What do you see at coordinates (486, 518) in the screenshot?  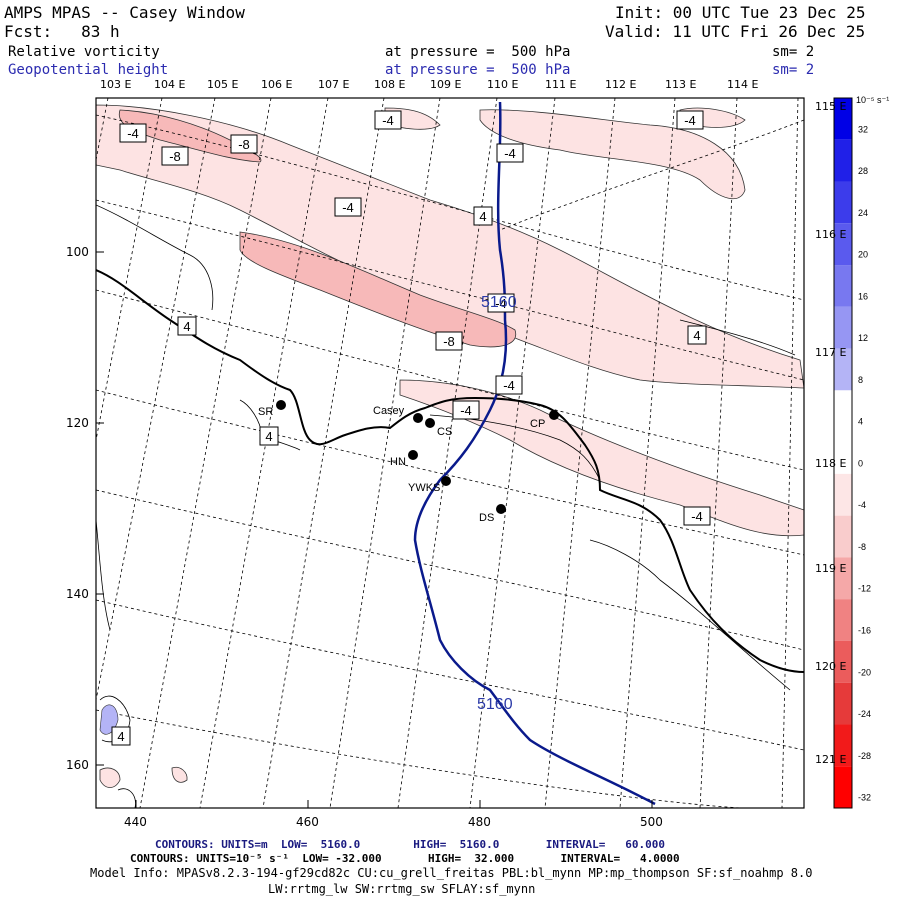 I see `station-label-ds: DS` at bounding box center [486, 518].